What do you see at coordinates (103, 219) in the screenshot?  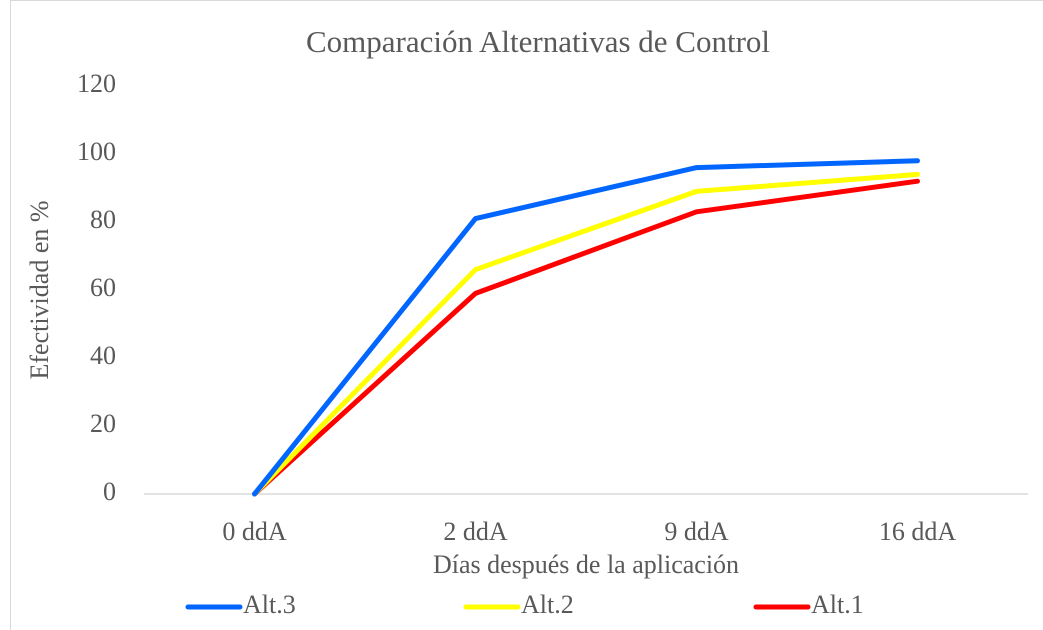 I see `y-tick-label: 80` at bounding box center [103, 219].